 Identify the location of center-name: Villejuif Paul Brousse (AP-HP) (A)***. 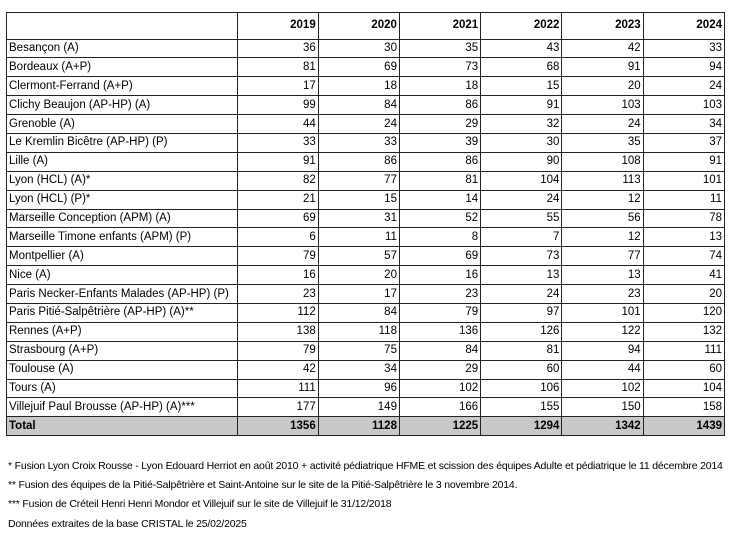
(122, 407).